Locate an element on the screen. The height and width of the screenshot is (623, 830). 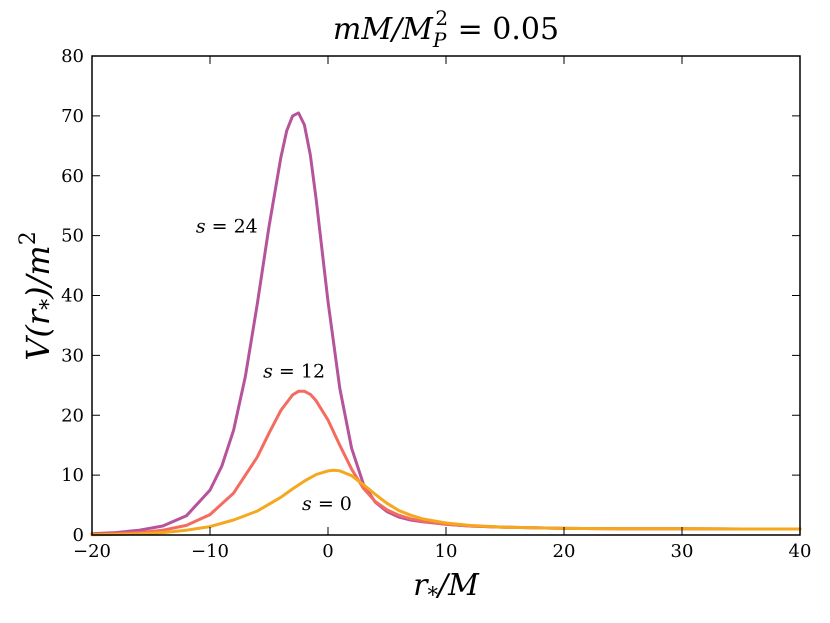
x-tick-label: 20 is located at coordinates (564, 551).